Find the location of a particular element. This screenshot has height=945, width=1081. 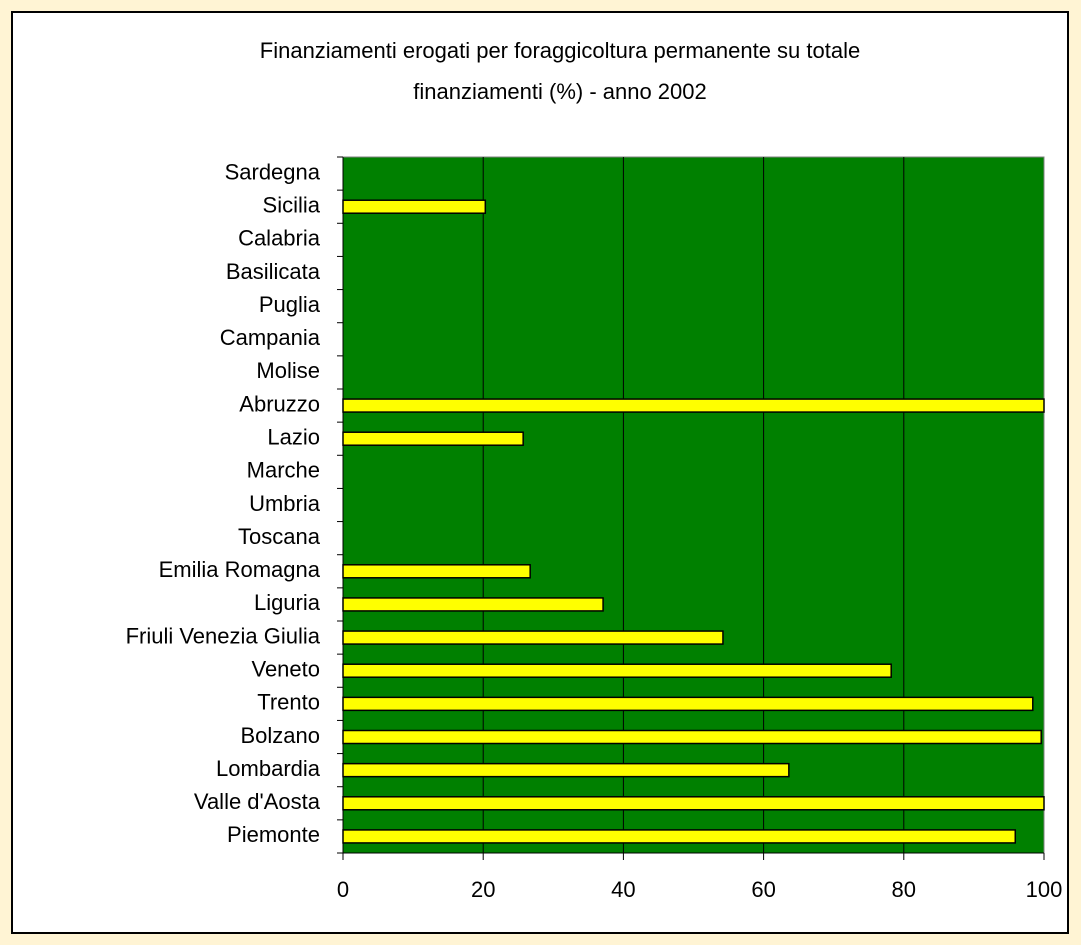

chart-title: finanziamenti (%) - anno 2002 is located at coordinates (560, 91).